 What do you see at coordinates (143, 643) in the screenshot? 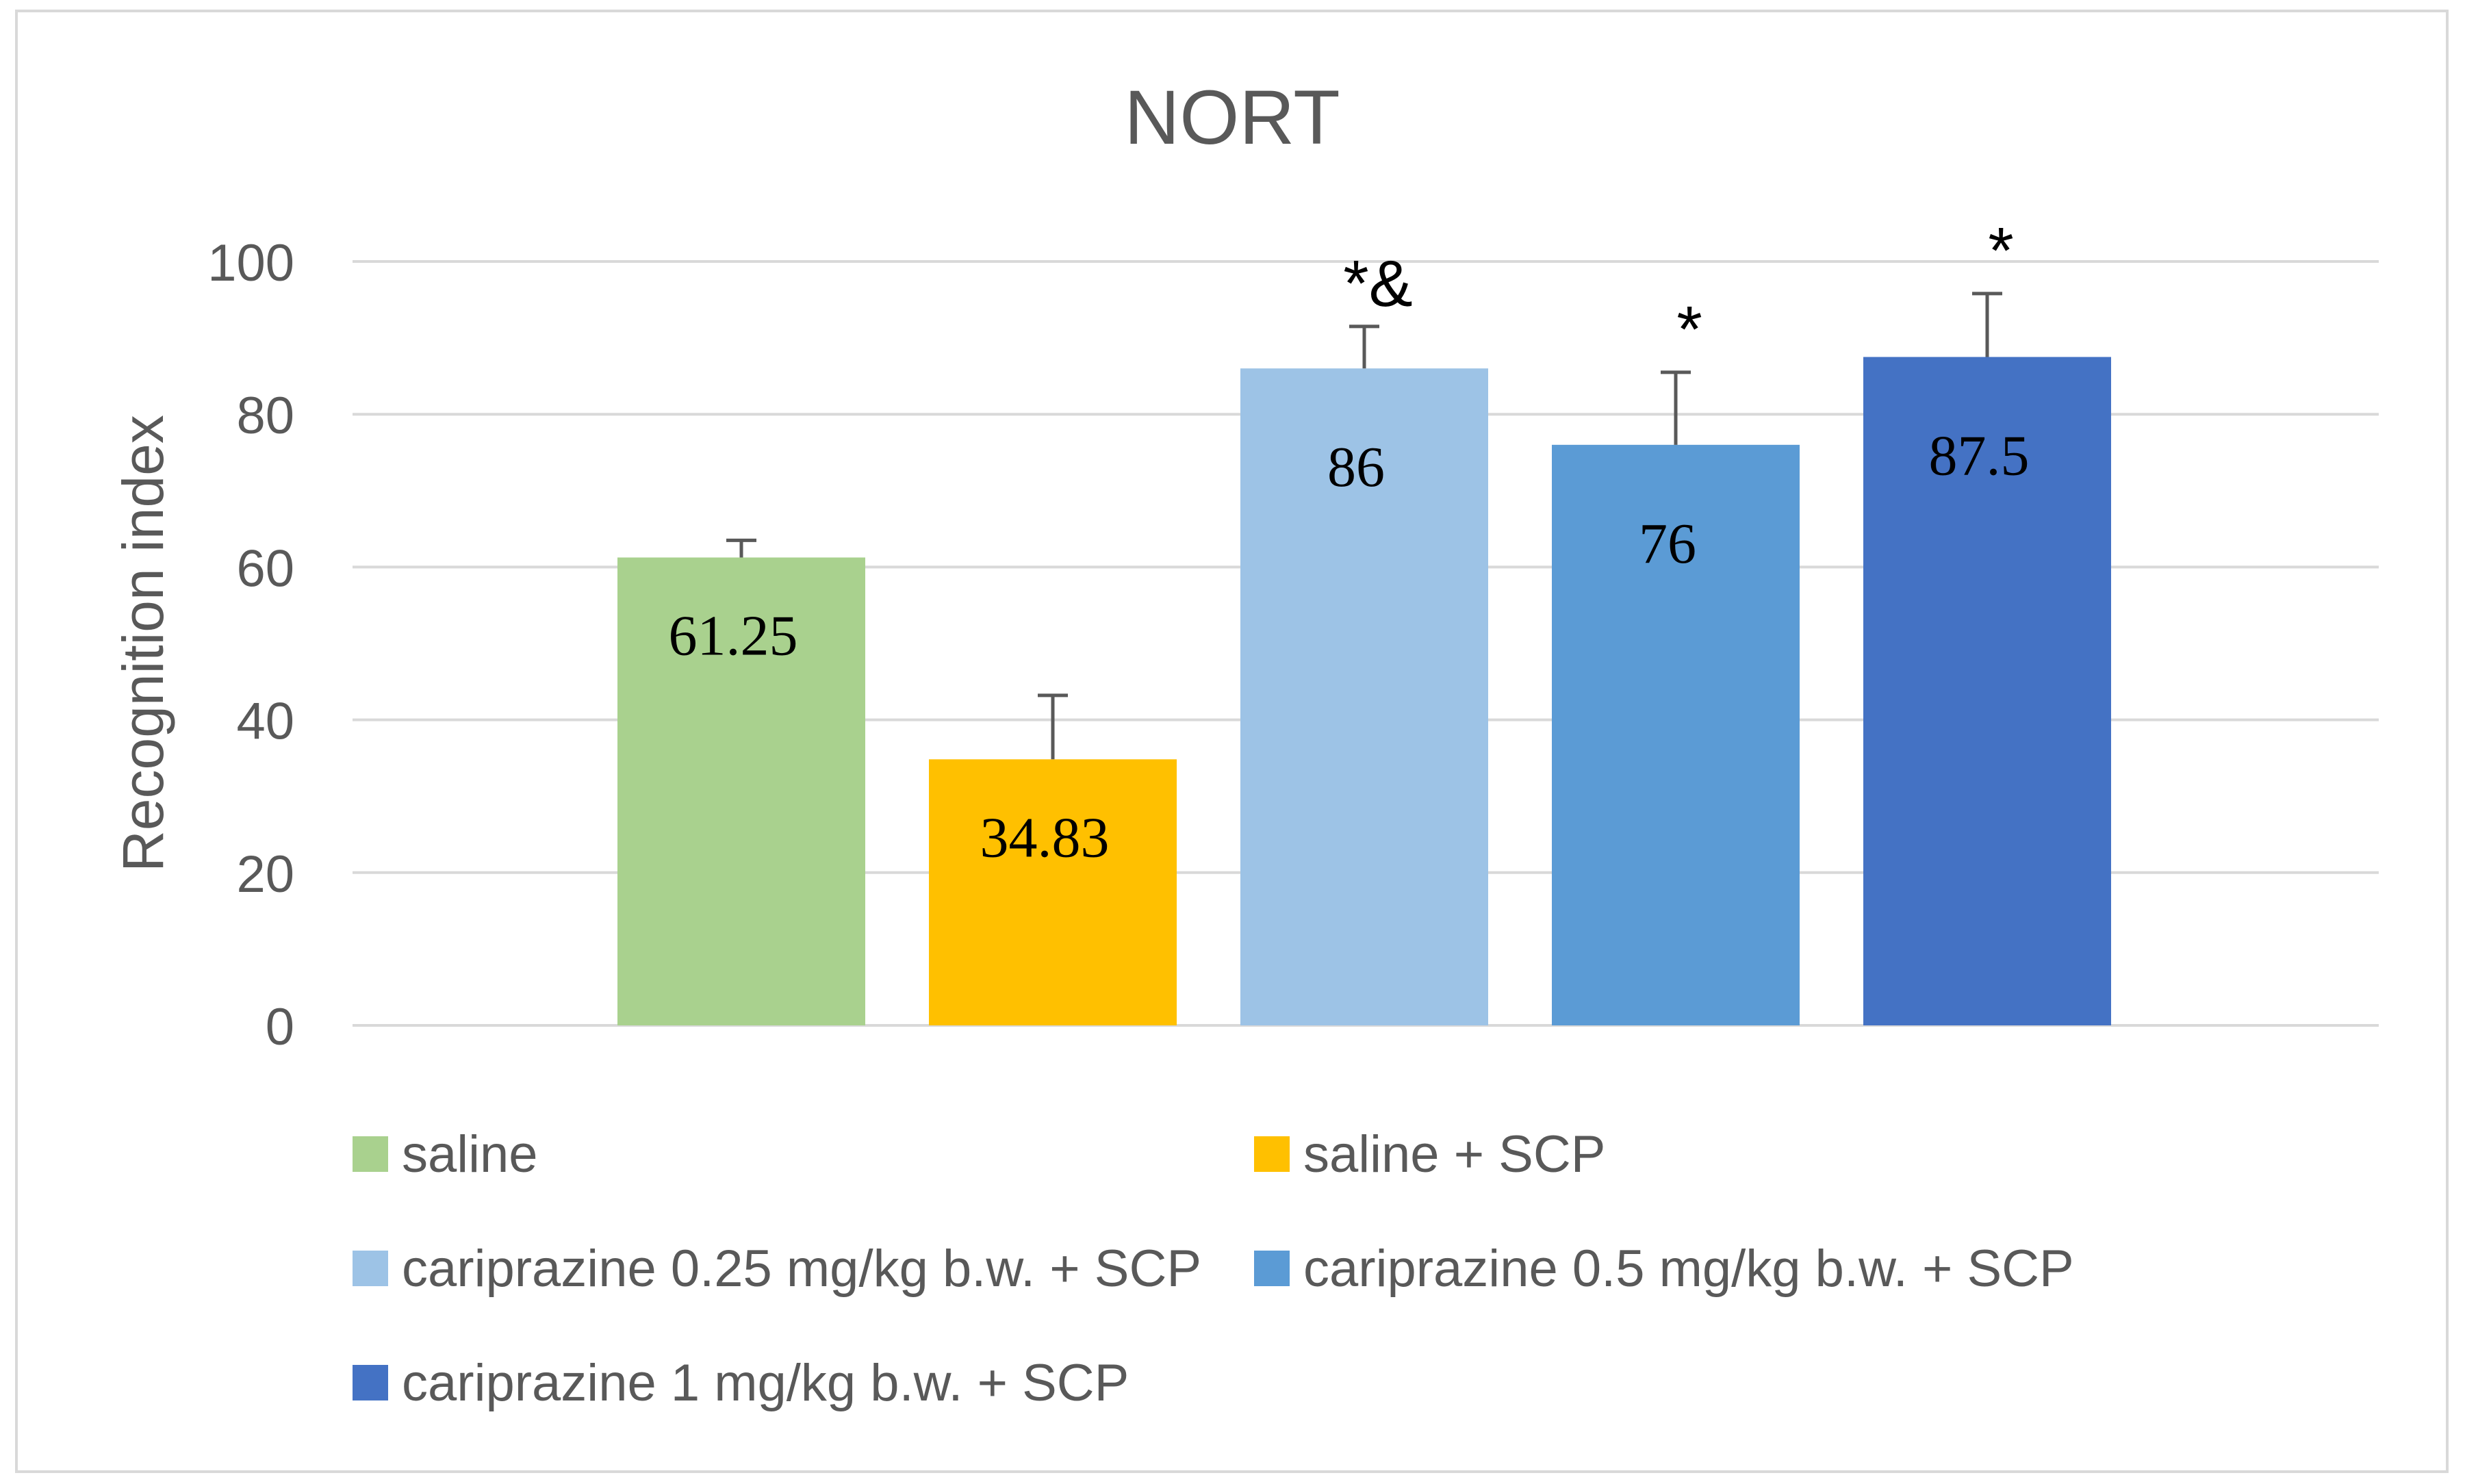
I see `y-axis-label: Recognition index` at bounding box center [143, 643].